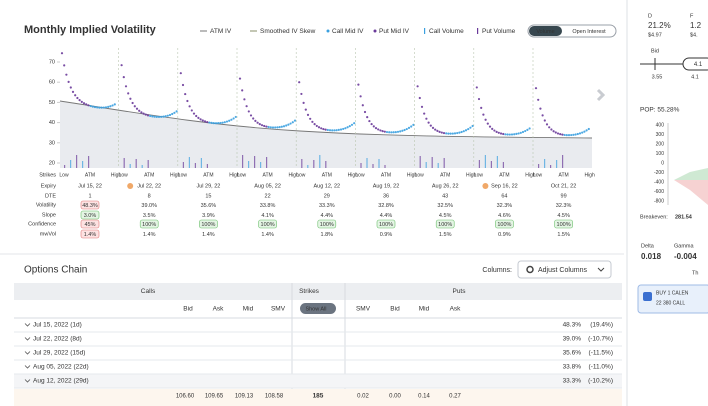 Image resolution: width=708 pixels, height=406 pixels. I want to click on pnl-tick: 400, so click(660, 125).